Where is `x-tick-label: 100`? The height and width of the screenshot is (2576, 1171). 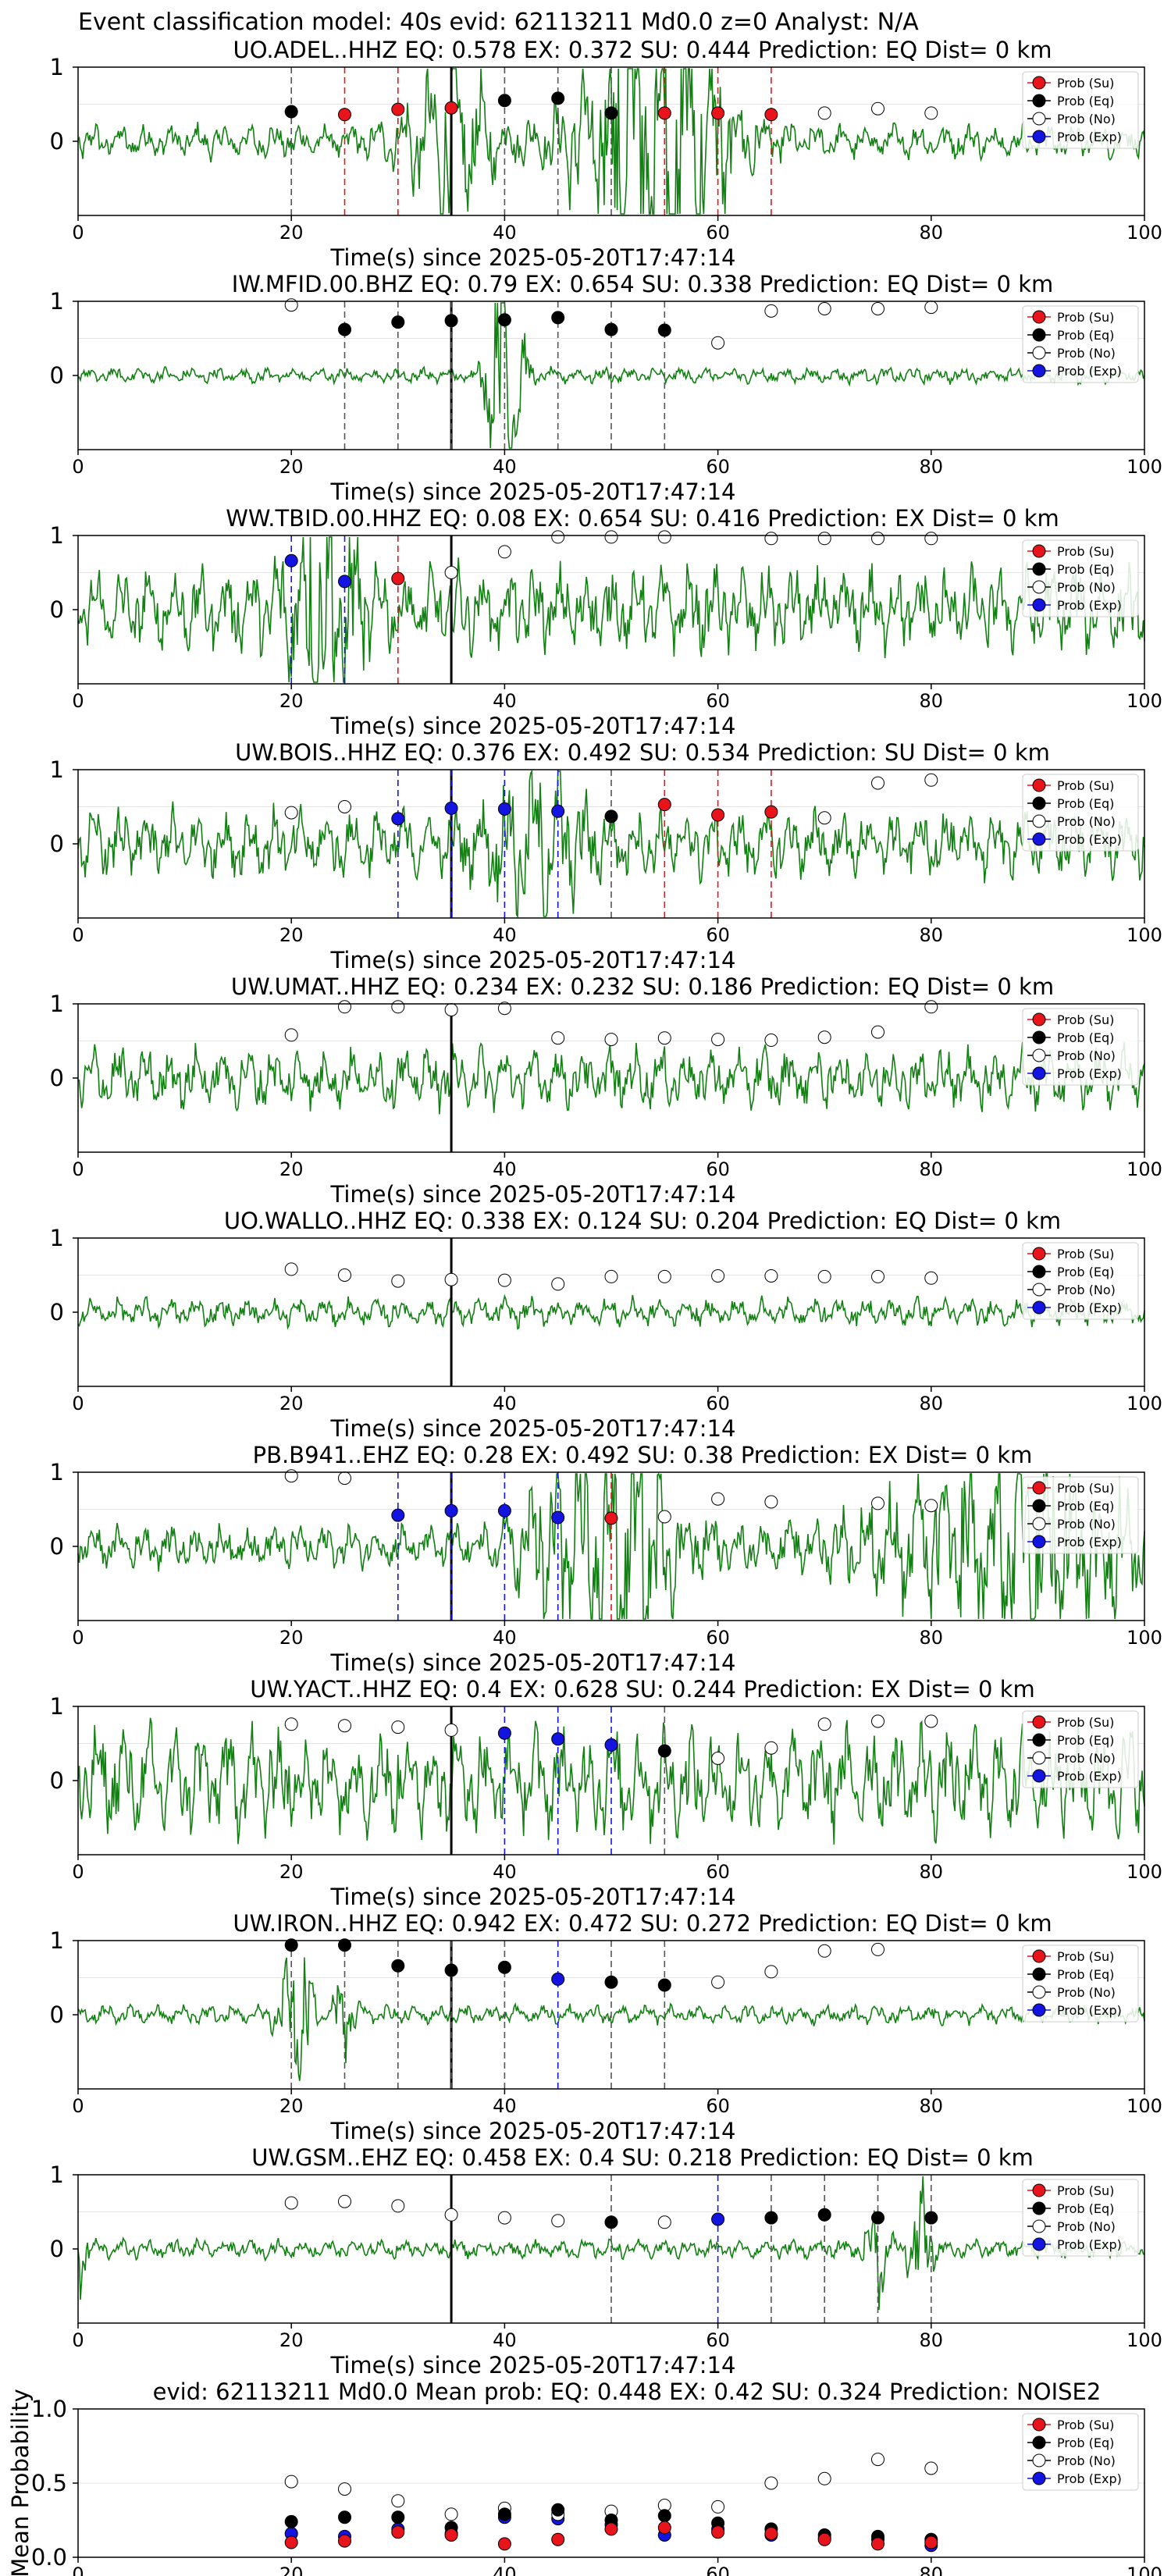 x-tick-label: 100 is located at coordinates (1144, 1872).